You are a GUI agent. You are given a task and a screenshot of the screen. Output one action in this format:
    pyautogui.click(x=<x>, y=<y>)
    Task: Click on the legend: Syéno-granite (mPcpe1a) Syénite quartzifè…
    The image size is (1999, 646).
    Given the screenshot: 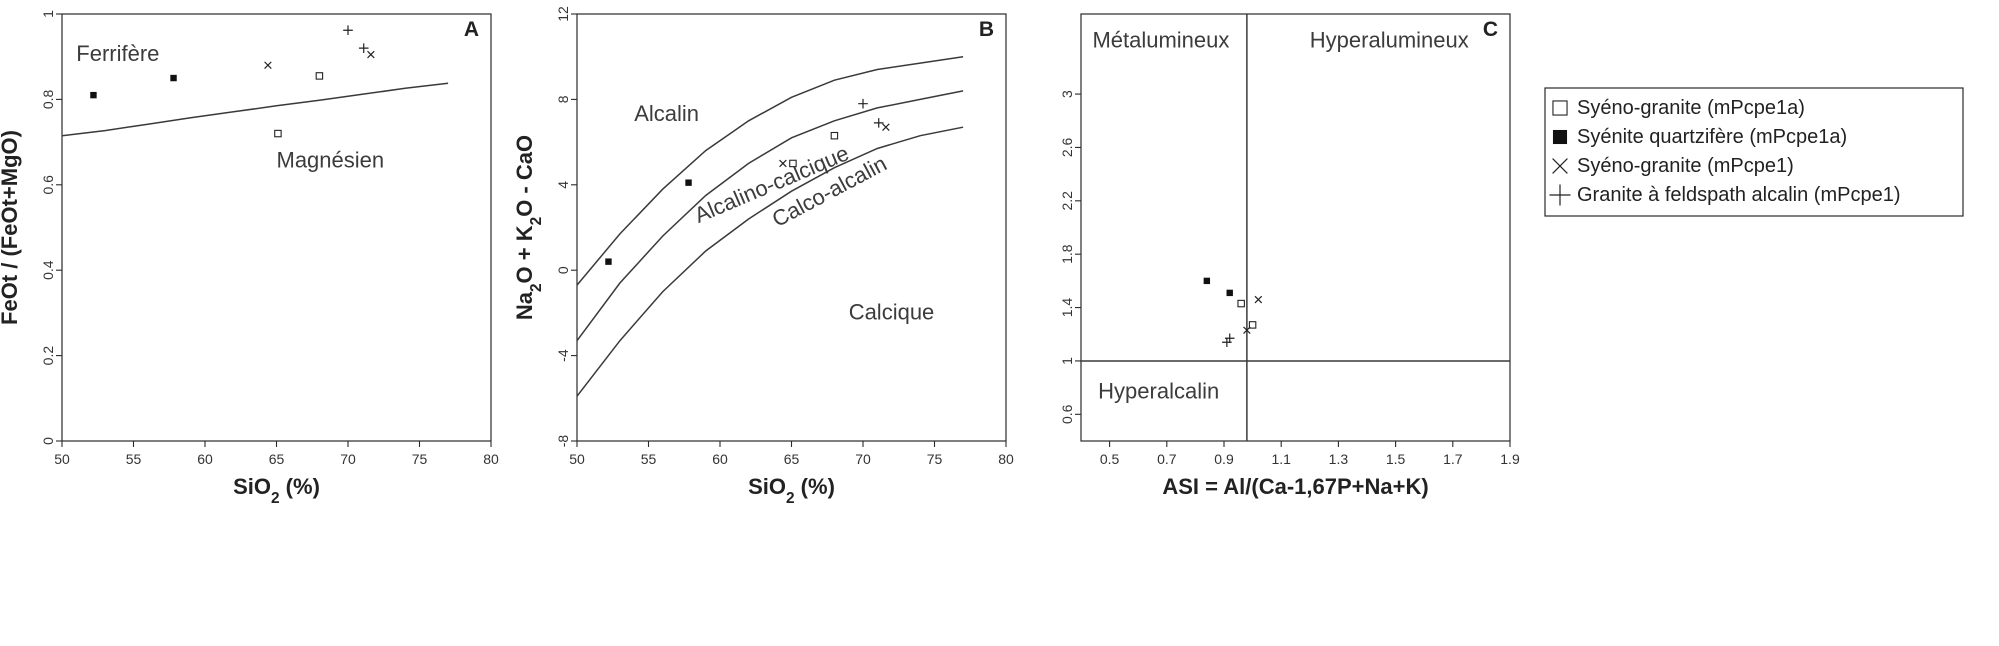 What is the action you would take?
    pyautogui.click(x=1754, y=152)
    